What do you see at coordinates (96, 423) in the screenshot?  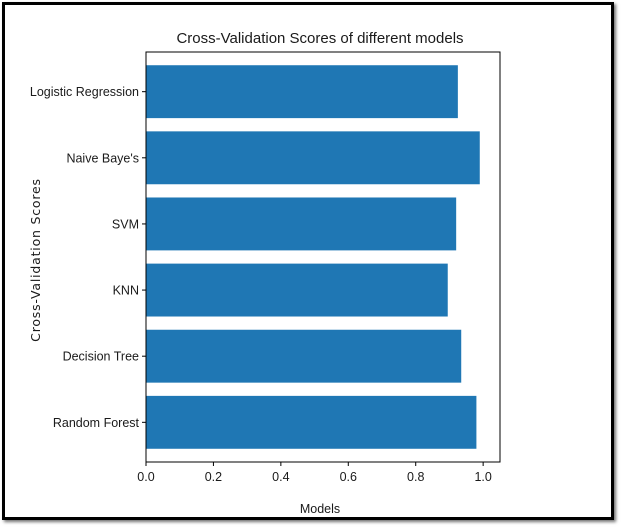 I see `y-tick-label: Random Forest` at bounding box center [96, 423].